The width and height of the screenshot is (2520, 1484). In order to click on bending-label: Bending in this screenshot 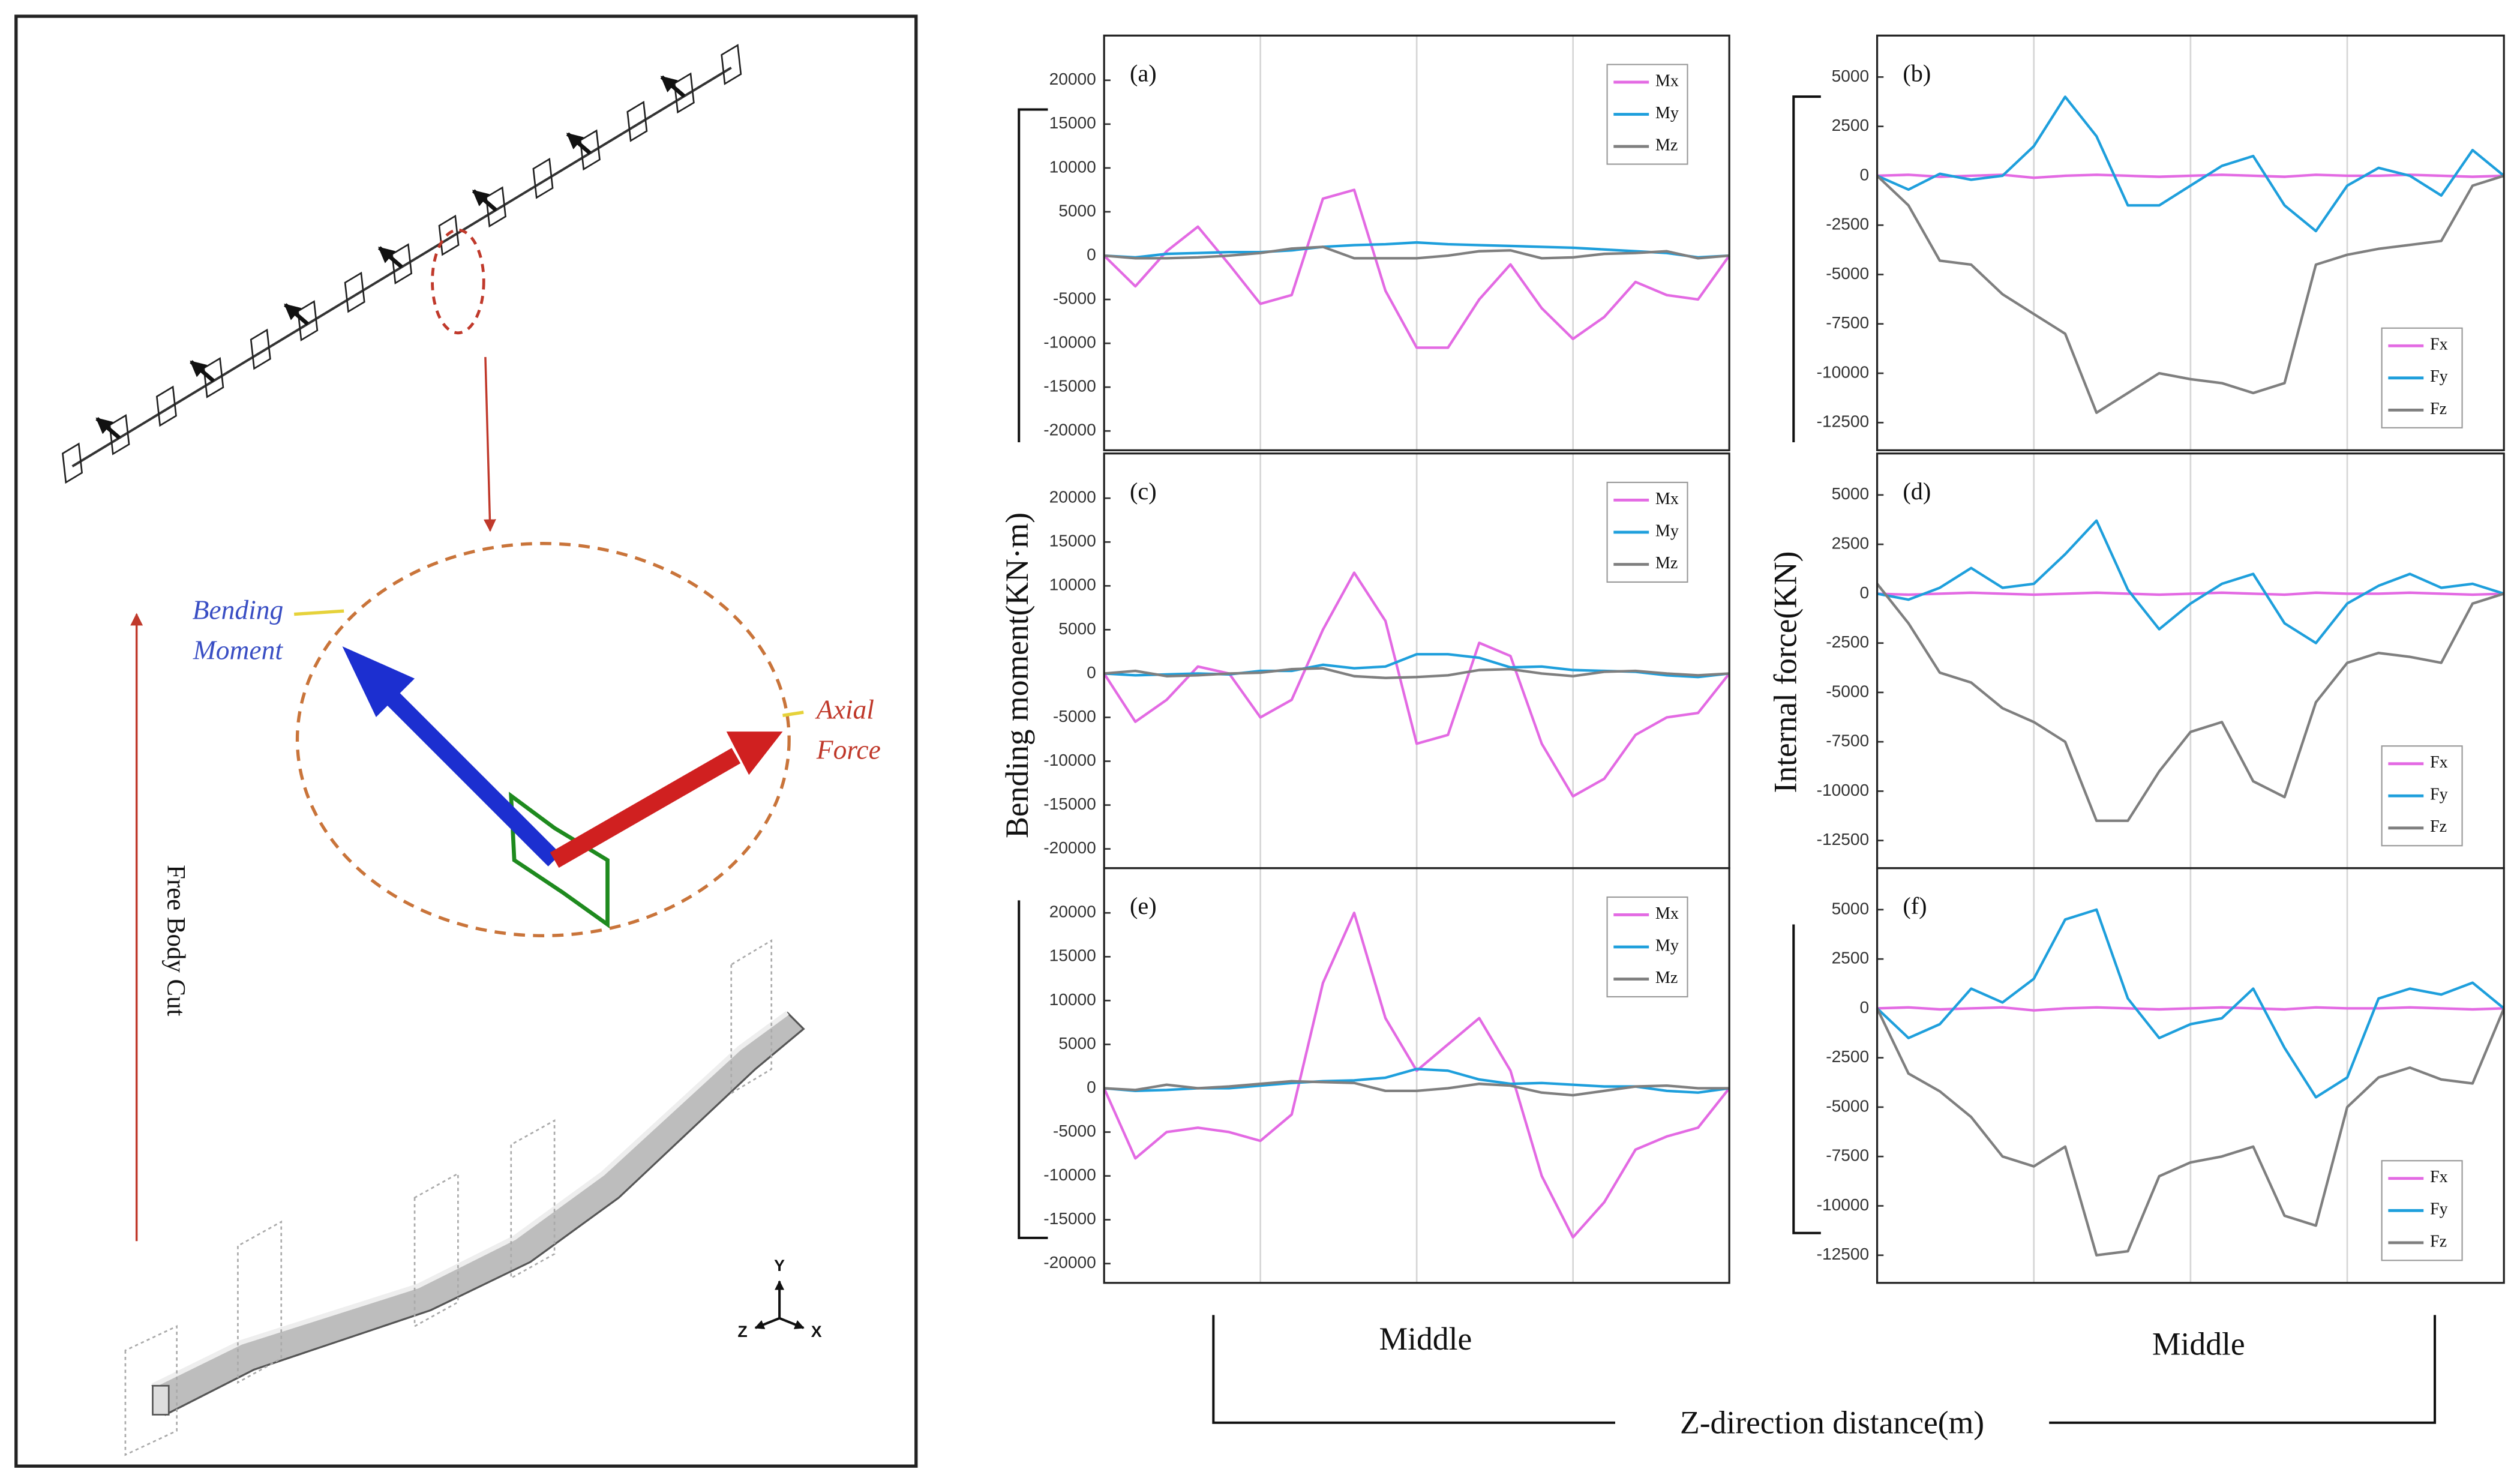, I will do `click(238, 609)`.